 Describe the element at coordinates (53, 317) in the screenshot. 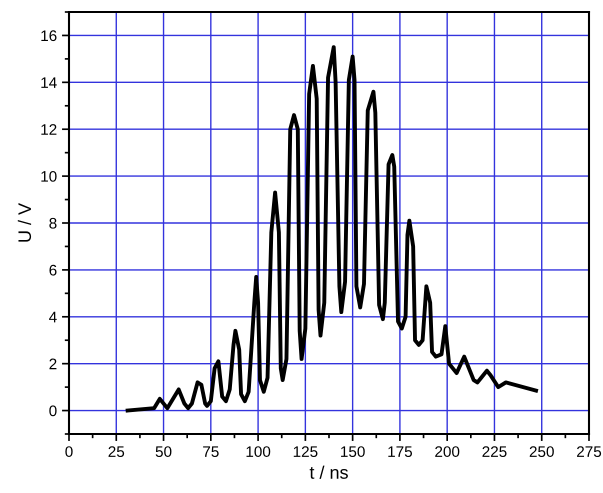

I see `y-tick-label: 4` at that location.